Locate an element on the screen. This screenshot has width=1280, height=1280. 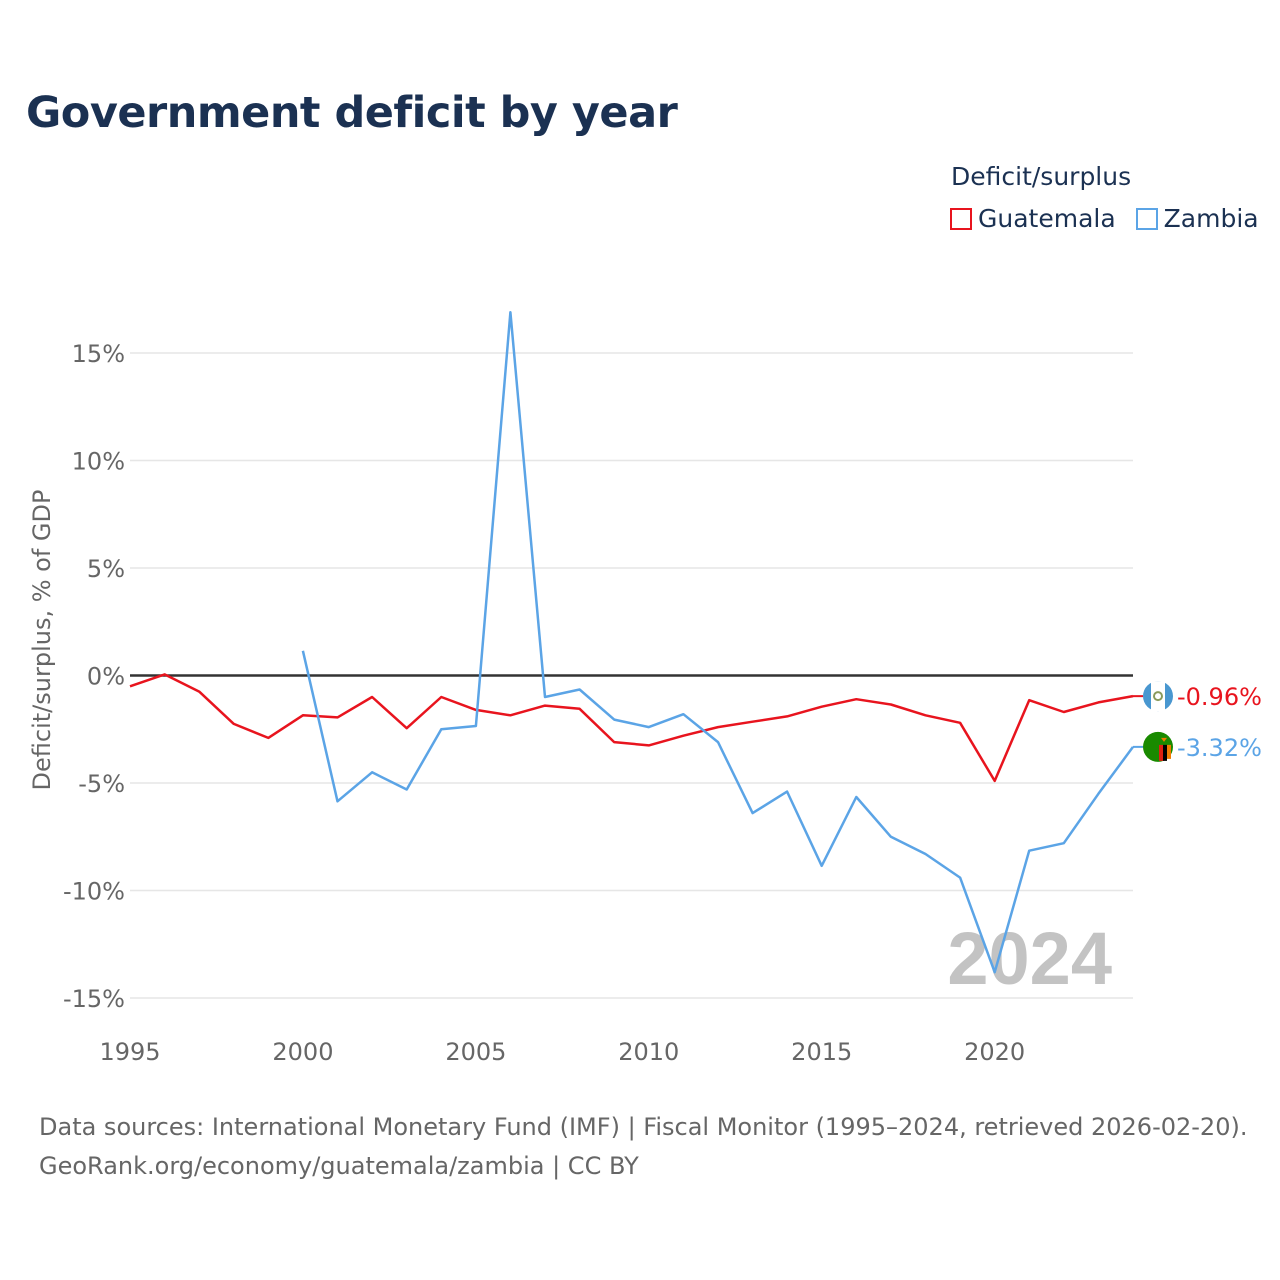
legend-swatch-guatemala is located at coordinates (961, 218).